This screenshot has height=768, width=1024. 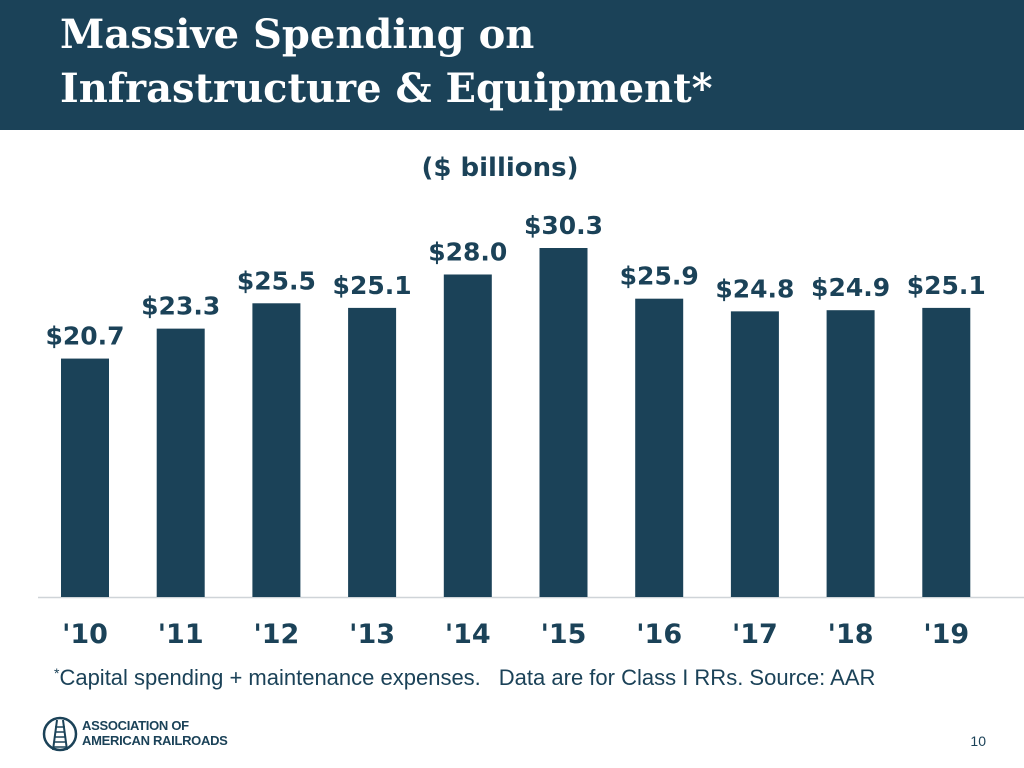 I want to click on data-label-5: $30.3, so click(x=563, y=225).